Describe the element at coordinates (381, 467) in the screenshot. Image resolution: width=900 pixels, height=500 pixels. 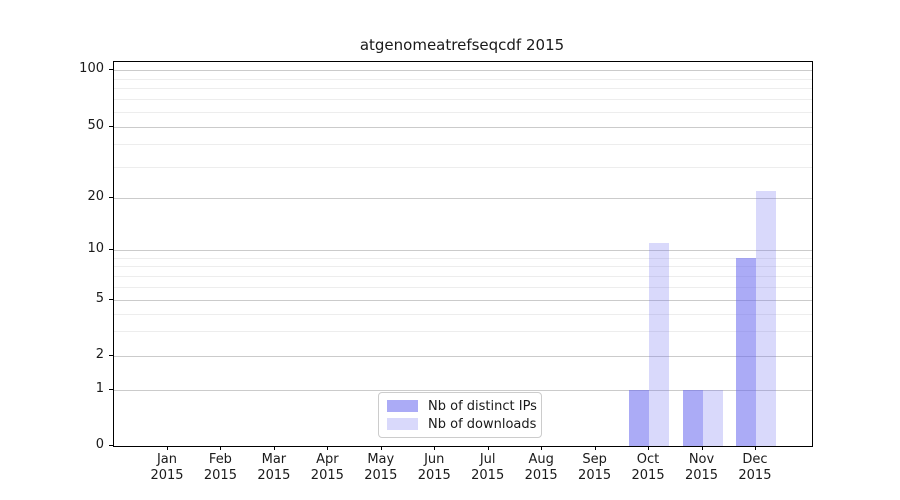
I see `x-tick-label: May 2015` at that location.